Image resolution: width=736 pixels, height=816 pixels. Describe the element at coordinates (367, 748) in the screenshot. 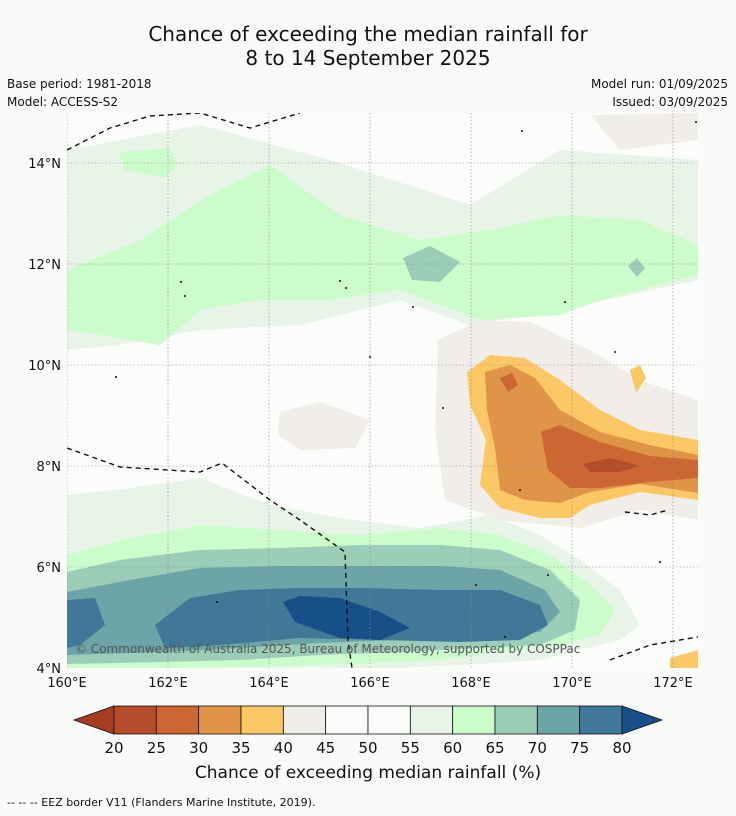

I see `colorbar-tick-label: 50` at that location.